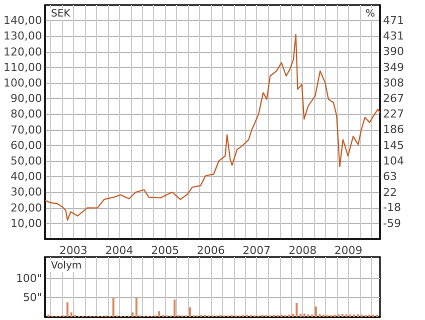  Describe the element at coordinates (210, 250) in the screenshot. I see `x-tick-label: 2006` at that location.